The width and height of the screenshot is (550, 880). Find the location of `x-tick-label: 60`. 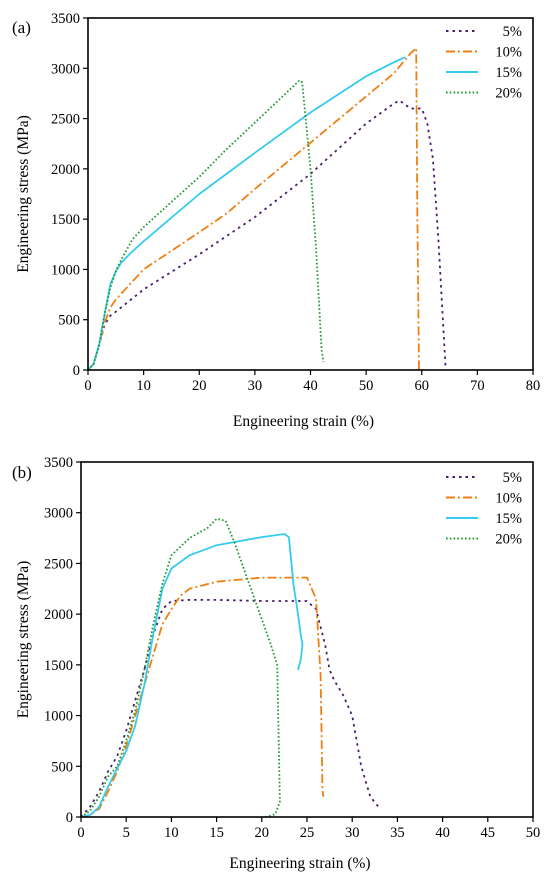

x-tick-label: 60 is located at coordinates (422, 386).